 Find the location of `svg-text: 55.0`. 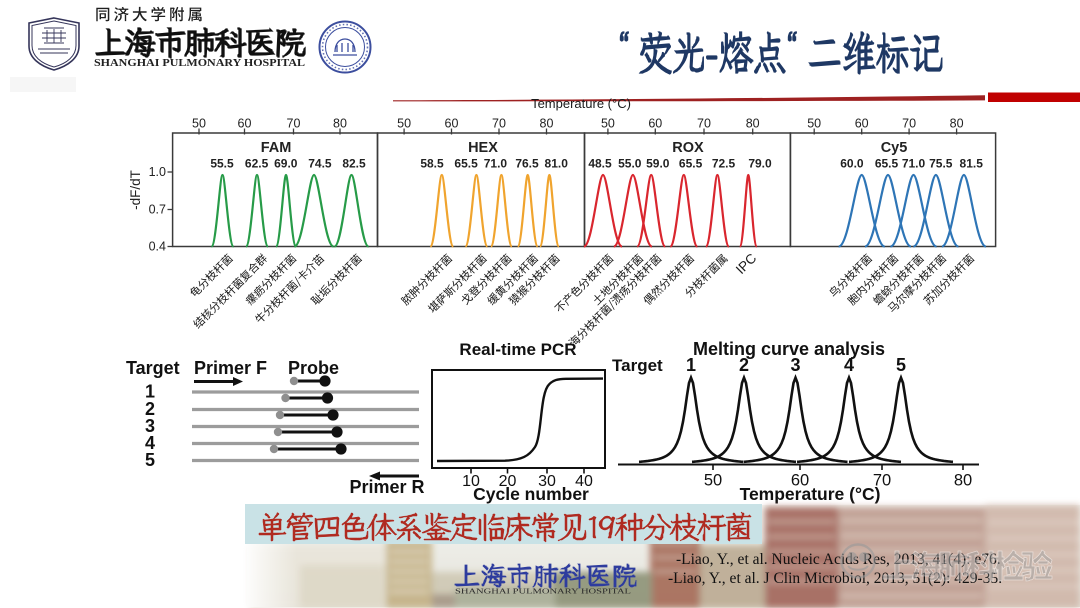

svg-text: 55.0 is located at coordinates (630, 164).